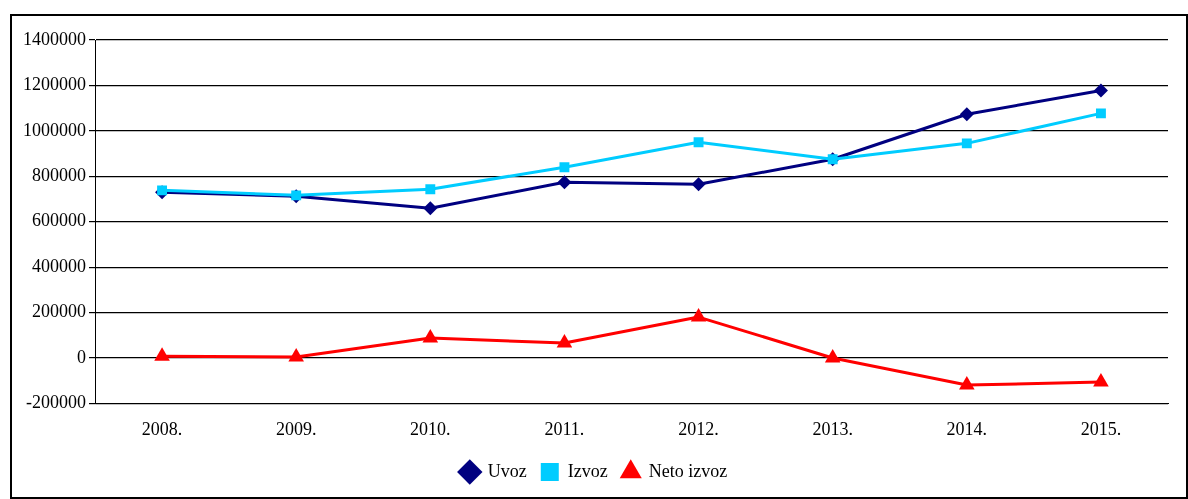  Describe the element at coordinates (507, 470) in the screenshot. I see `legend-label: Uvoz` at that location.